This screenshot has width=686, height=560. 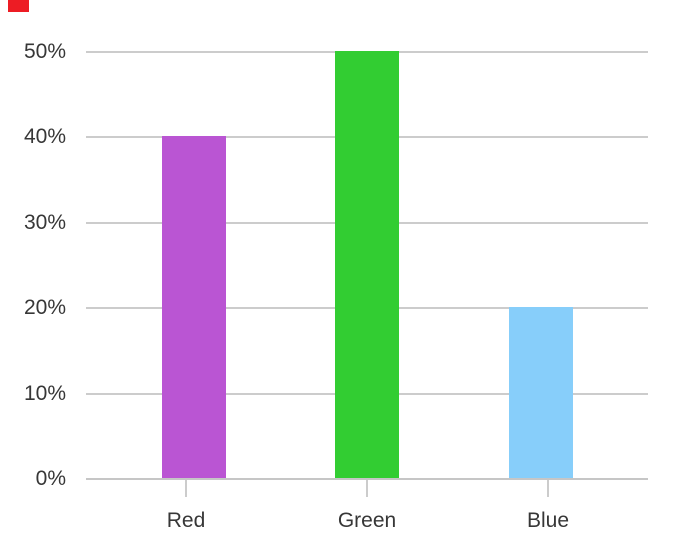 I want to click on y-axis-tick-label-0: 0%, so click(x=50, y=478).